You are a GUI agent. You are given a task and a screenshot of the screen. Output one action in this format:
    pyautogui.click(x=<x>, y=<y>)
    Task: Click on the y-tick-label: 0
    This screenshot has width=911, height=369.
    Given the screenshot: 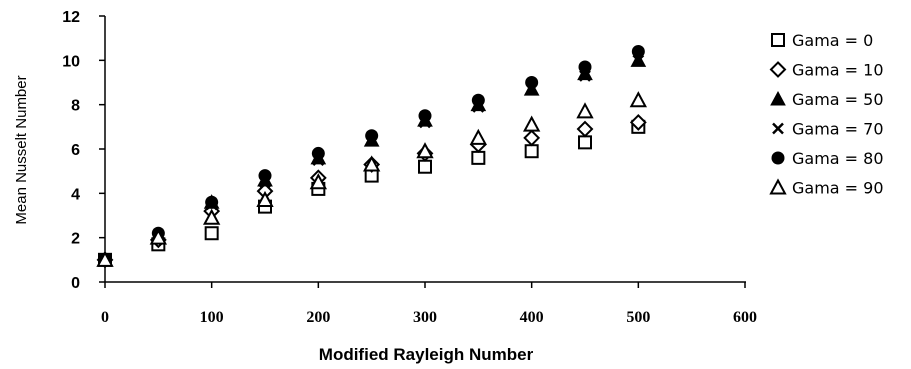 What is the action you would take?
    pyautogui.click(x=75, y=283)
    